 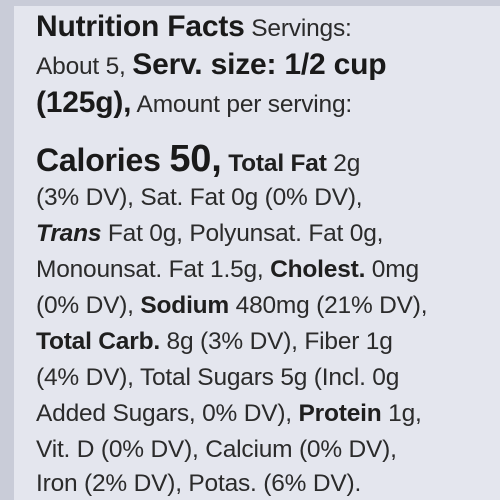 I want to click on label-line-12: Vit. D (0% DV), Calcium (0% DV),, so click(x=216, y=449).